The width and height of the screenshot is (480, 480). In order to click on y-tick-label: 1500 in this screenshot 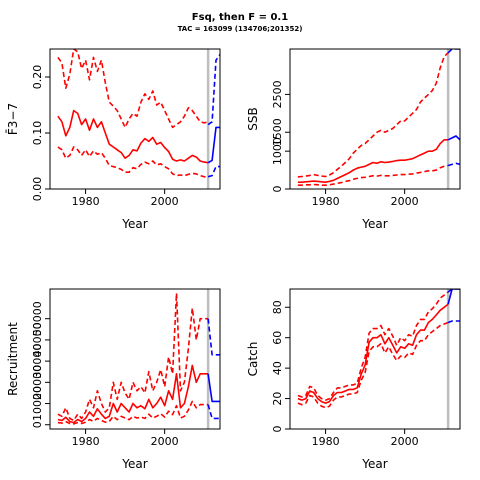, I will do `click(277, 132)`.